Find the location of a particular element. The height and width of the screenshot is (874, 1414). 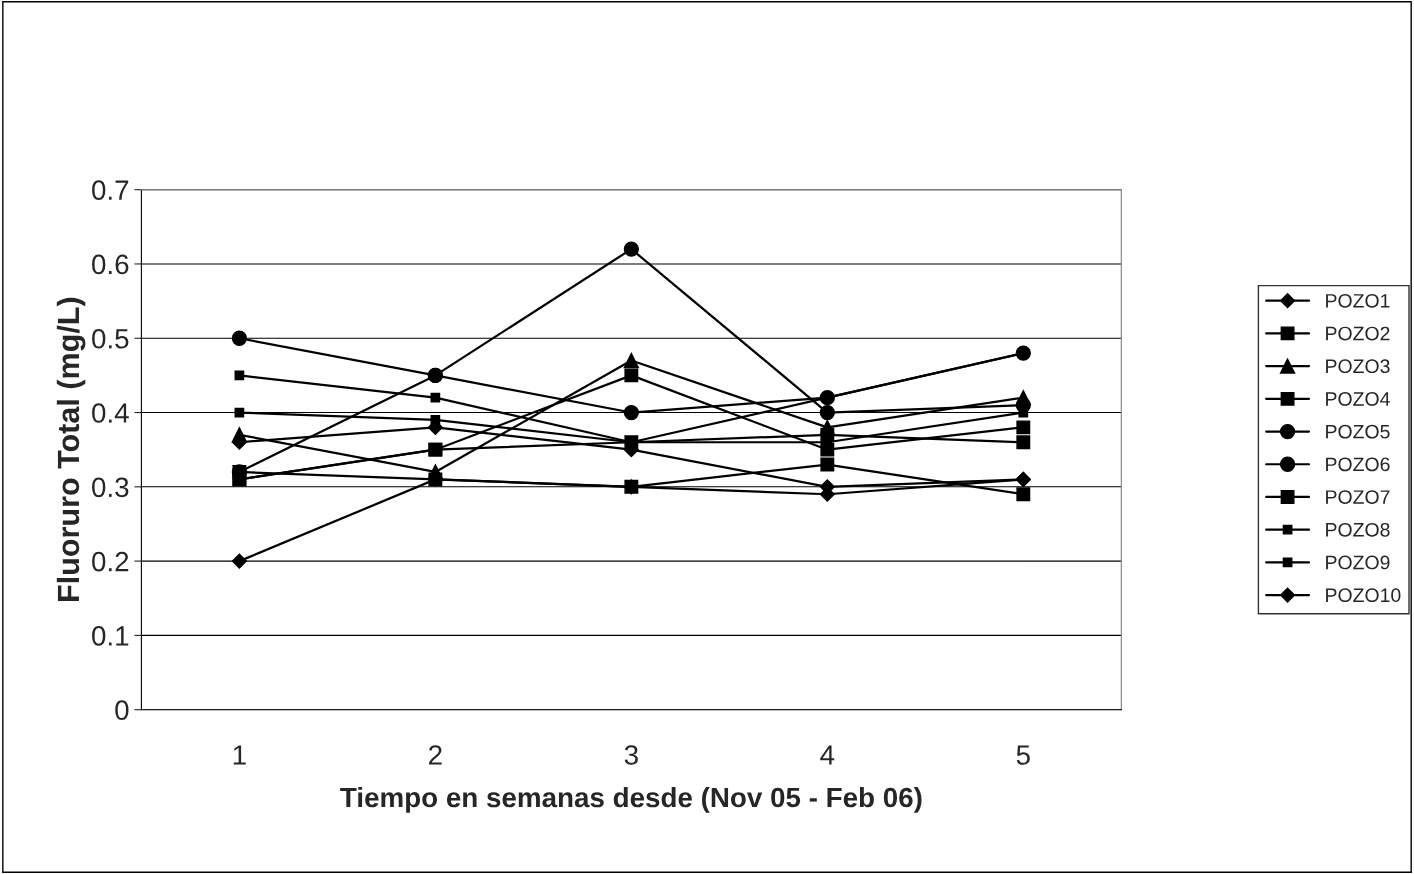

legend-label: POZO10 is located at coordinates (1363, 595).